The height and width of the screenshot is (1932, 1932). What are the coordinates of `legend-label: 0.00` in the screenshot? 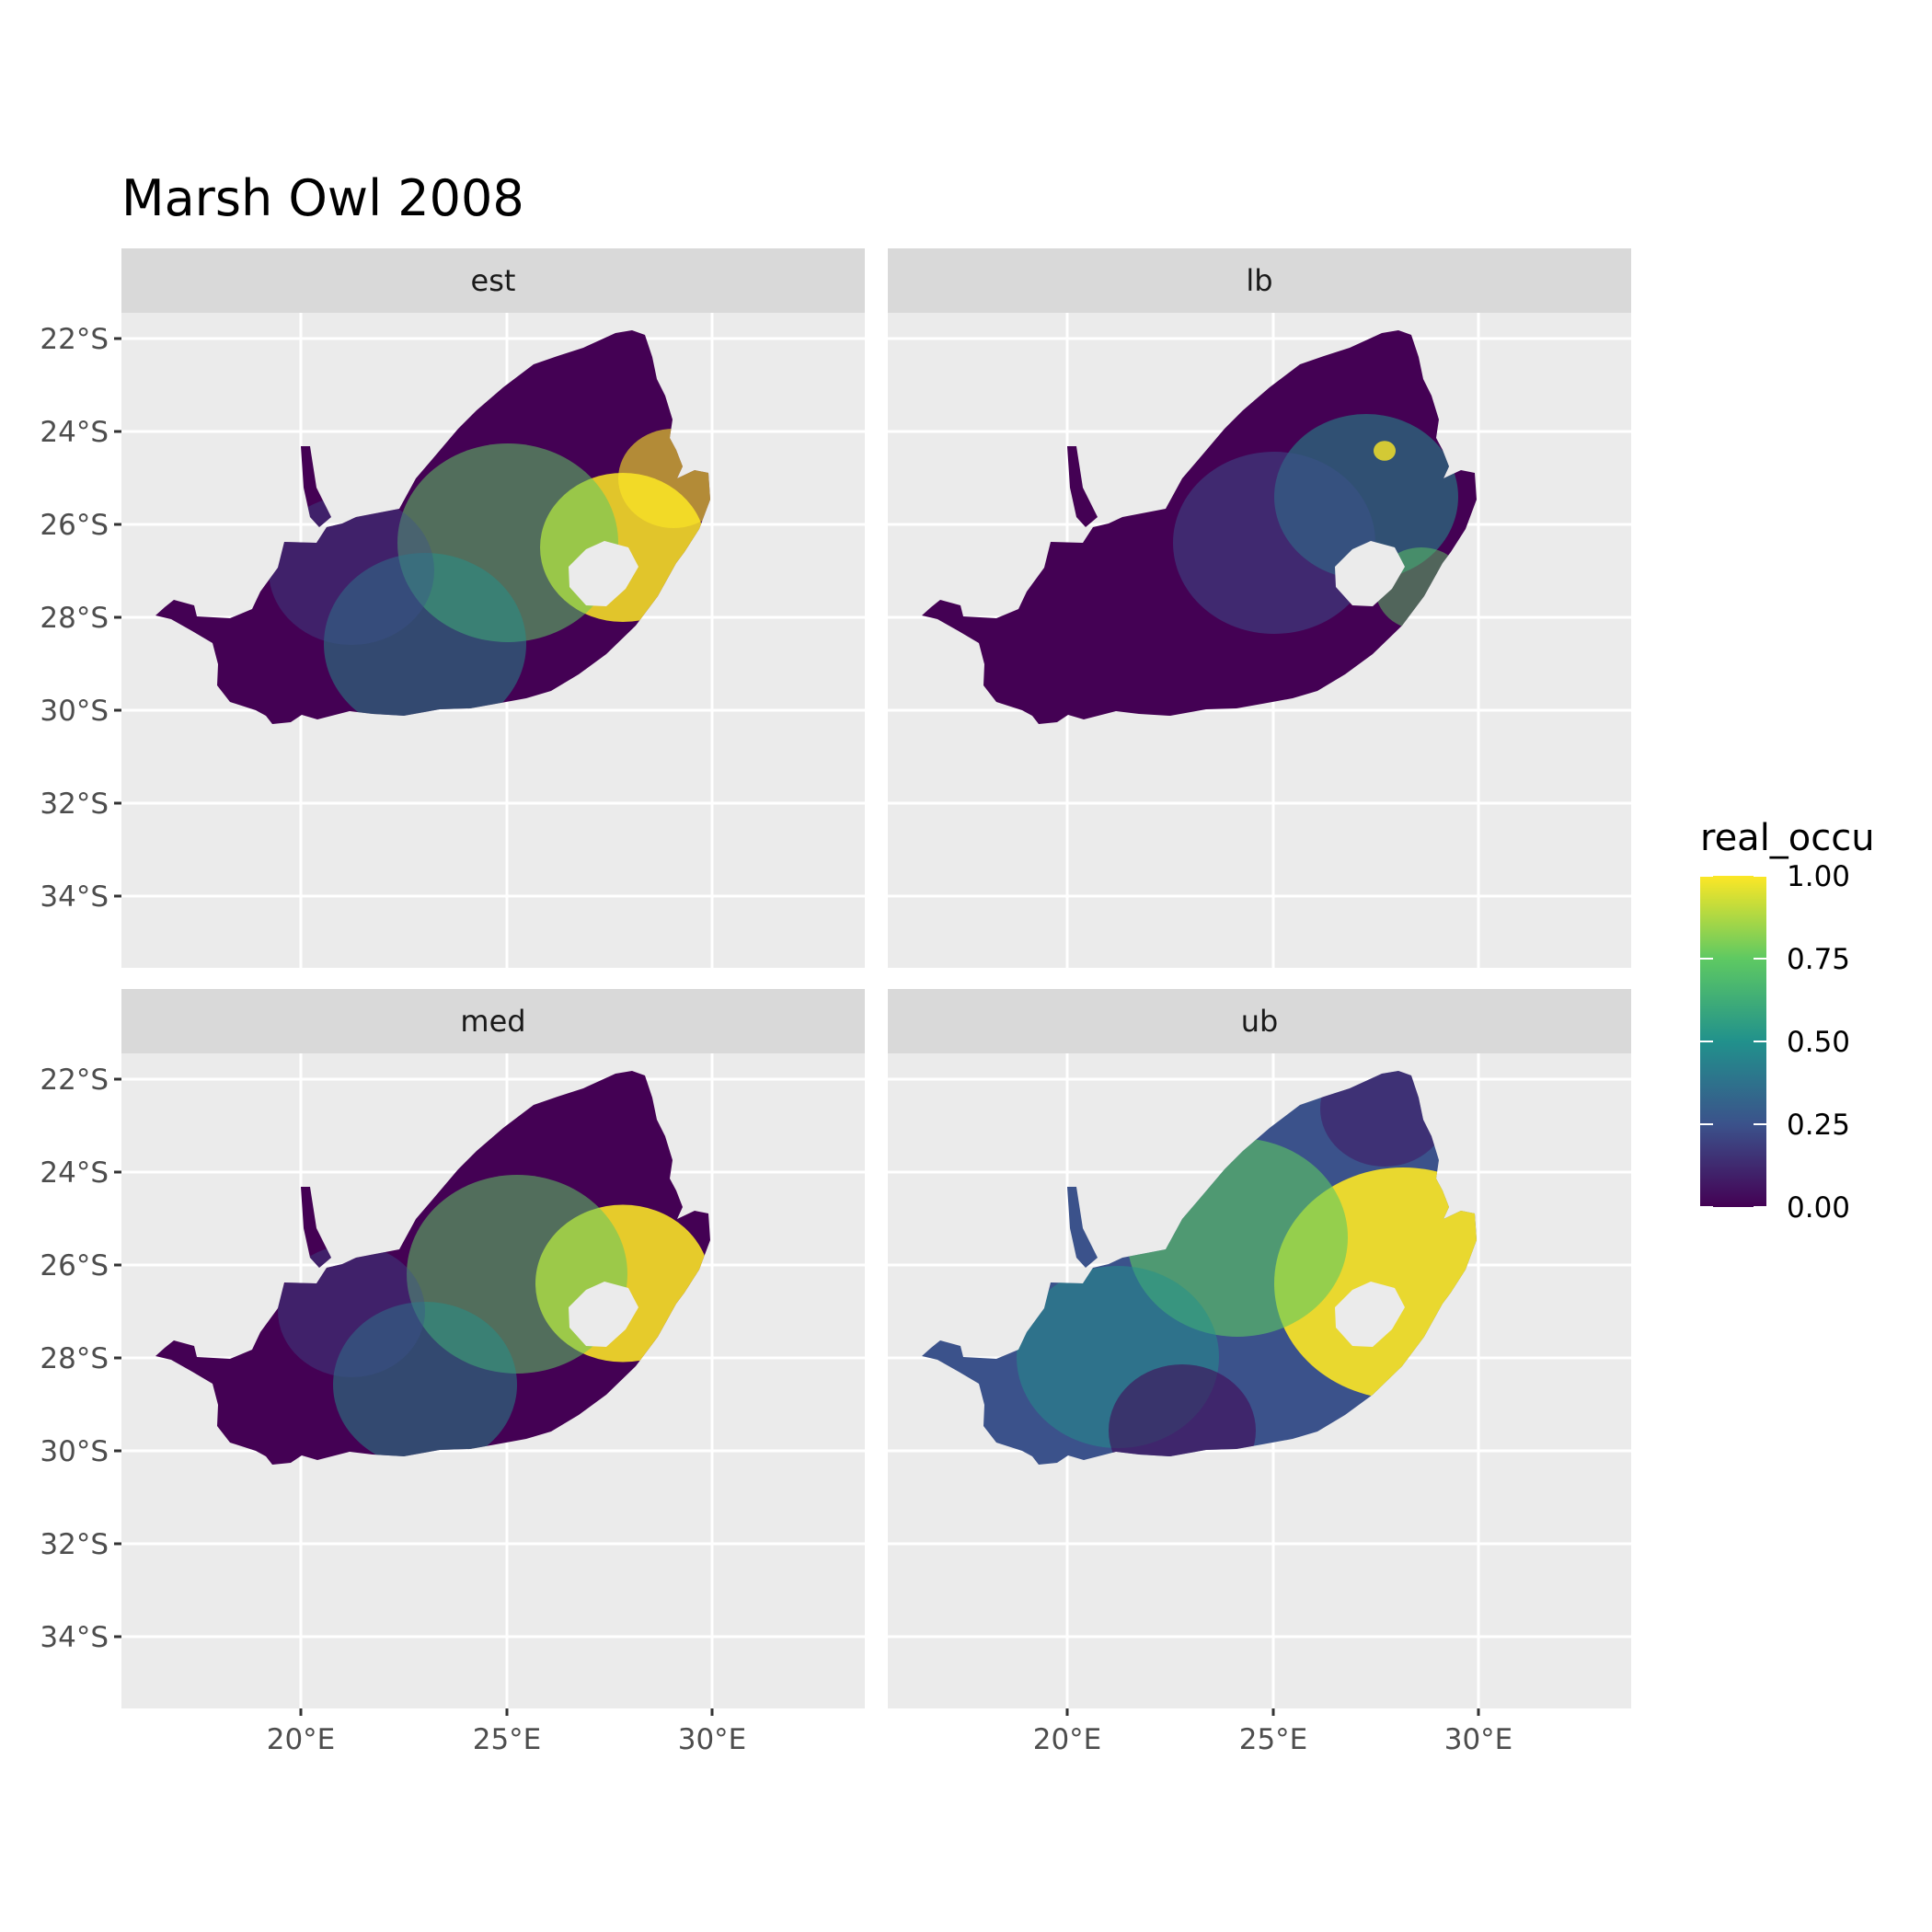 It's located at (1818, 1208).